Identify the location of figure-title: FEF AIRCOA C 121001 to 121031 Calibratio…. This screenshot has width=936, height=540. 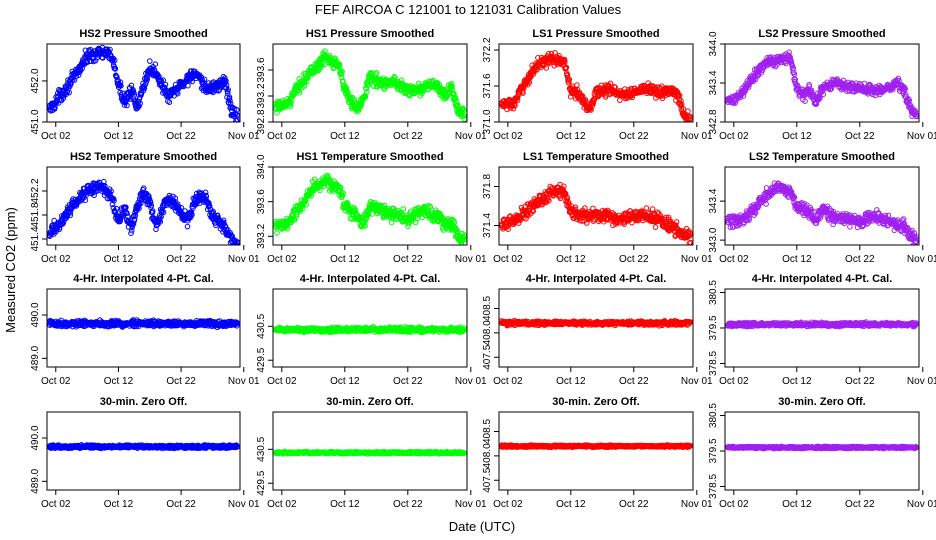
(468, 9).